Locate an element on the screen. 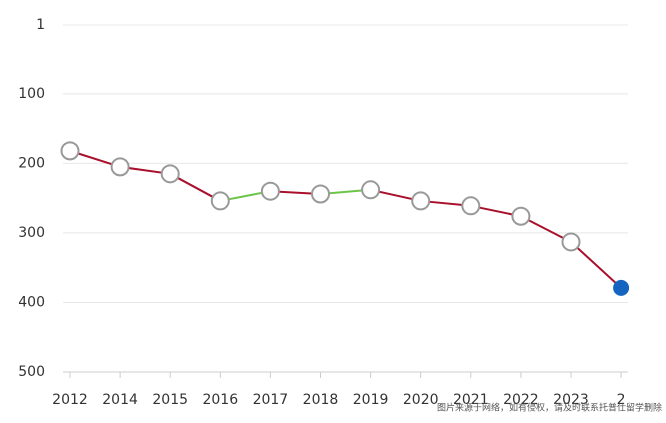 The width and height of the screenshot is (666, 423). x-tick-label: 2016 is located at coordinates (220, 400).